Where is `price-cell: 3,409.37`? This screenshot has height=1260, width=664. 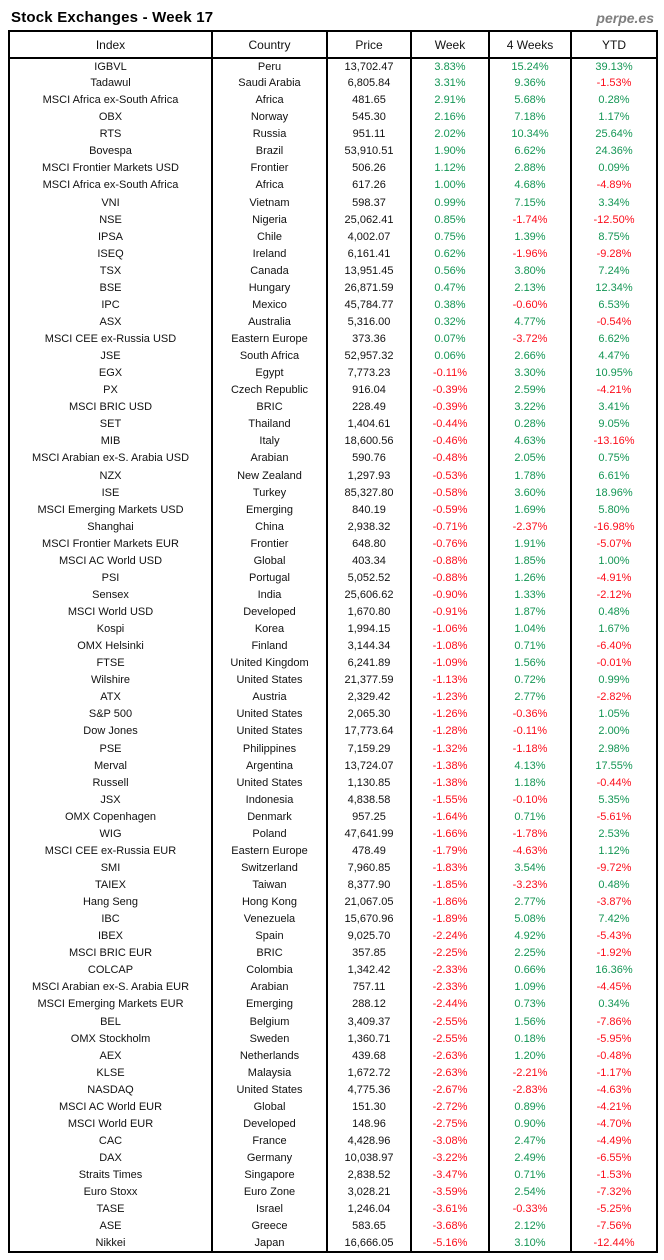
price-cell: 3,409.37 is located at coordinates (369, 1022).